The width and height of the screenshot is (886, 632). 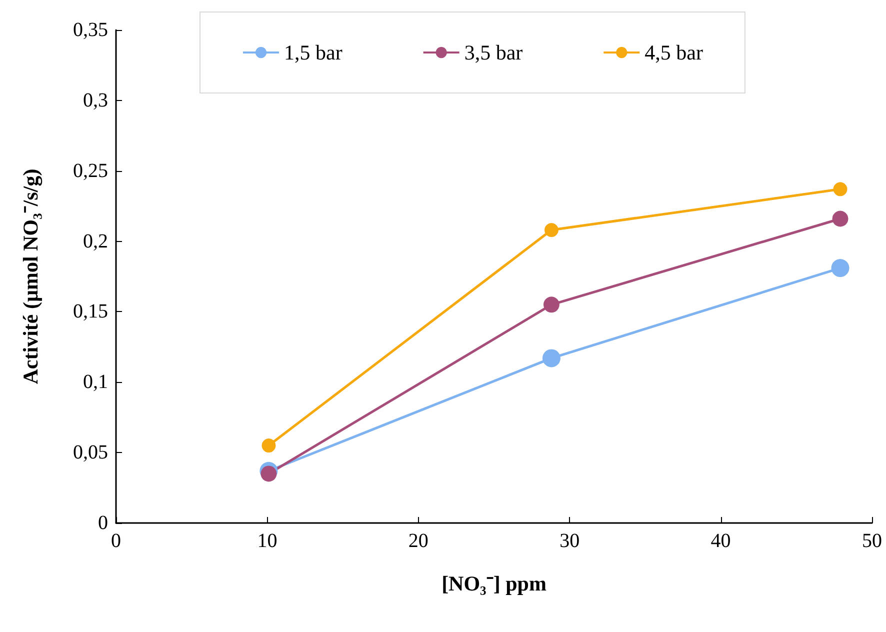 I want to click on y-tick-label: 0,1, so click(x=95, y=382).